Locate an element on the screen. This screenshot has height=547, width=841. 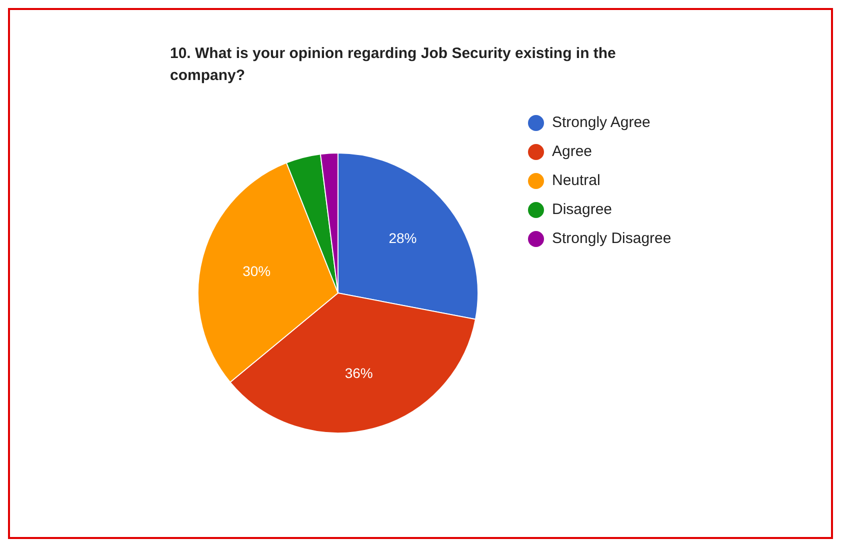
legend-label: Strongly Disagree is located at coordinates (612, 238).